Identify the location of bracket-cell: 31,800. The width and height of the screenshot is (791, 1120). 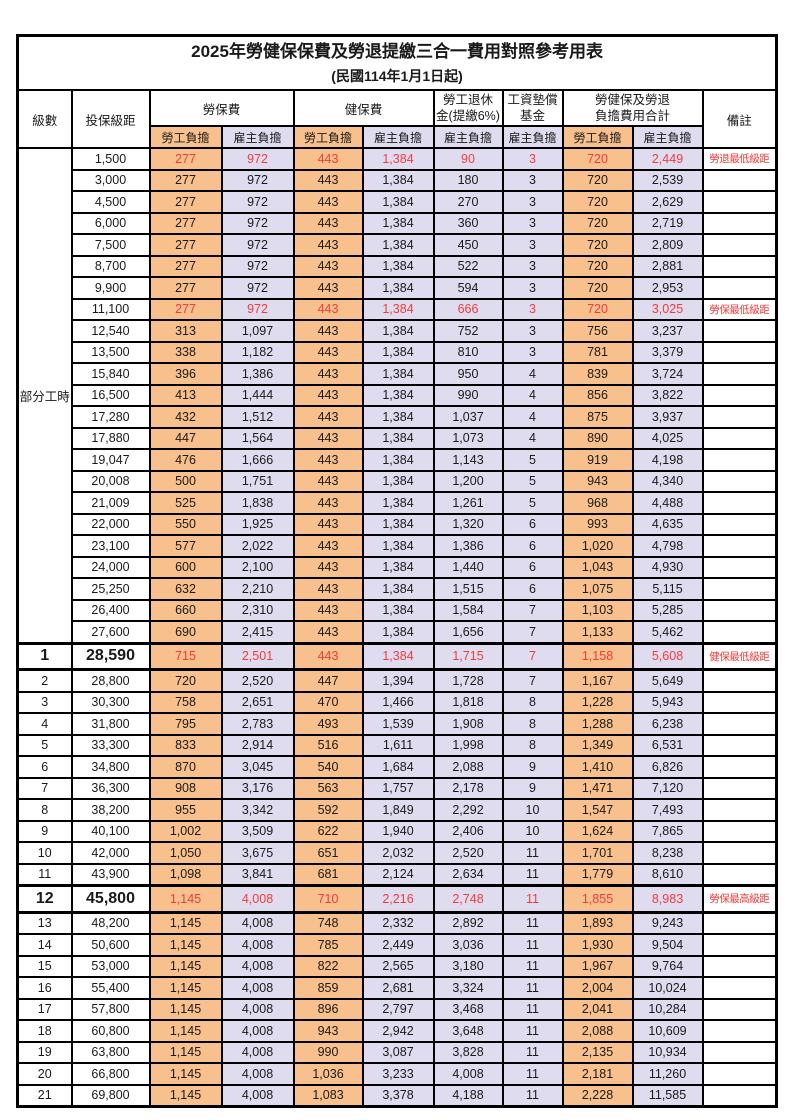
(110, 724).